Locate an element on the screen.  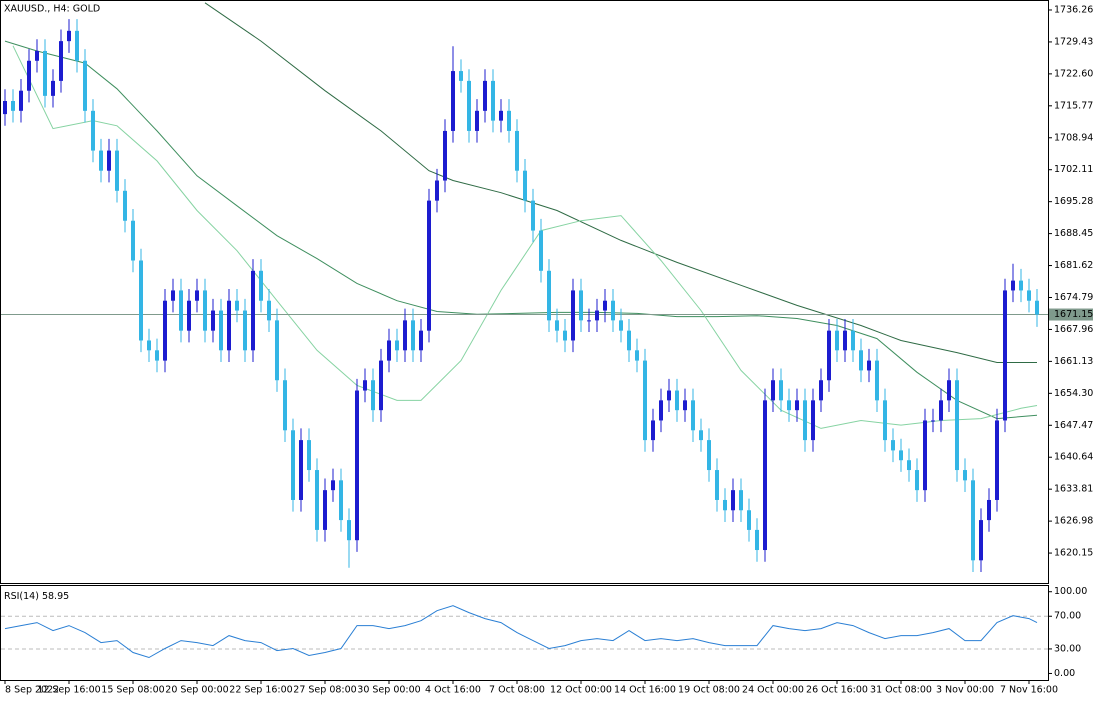
x-tick-label: 3 Nov 00:00 is located at coordinates (965, 690).